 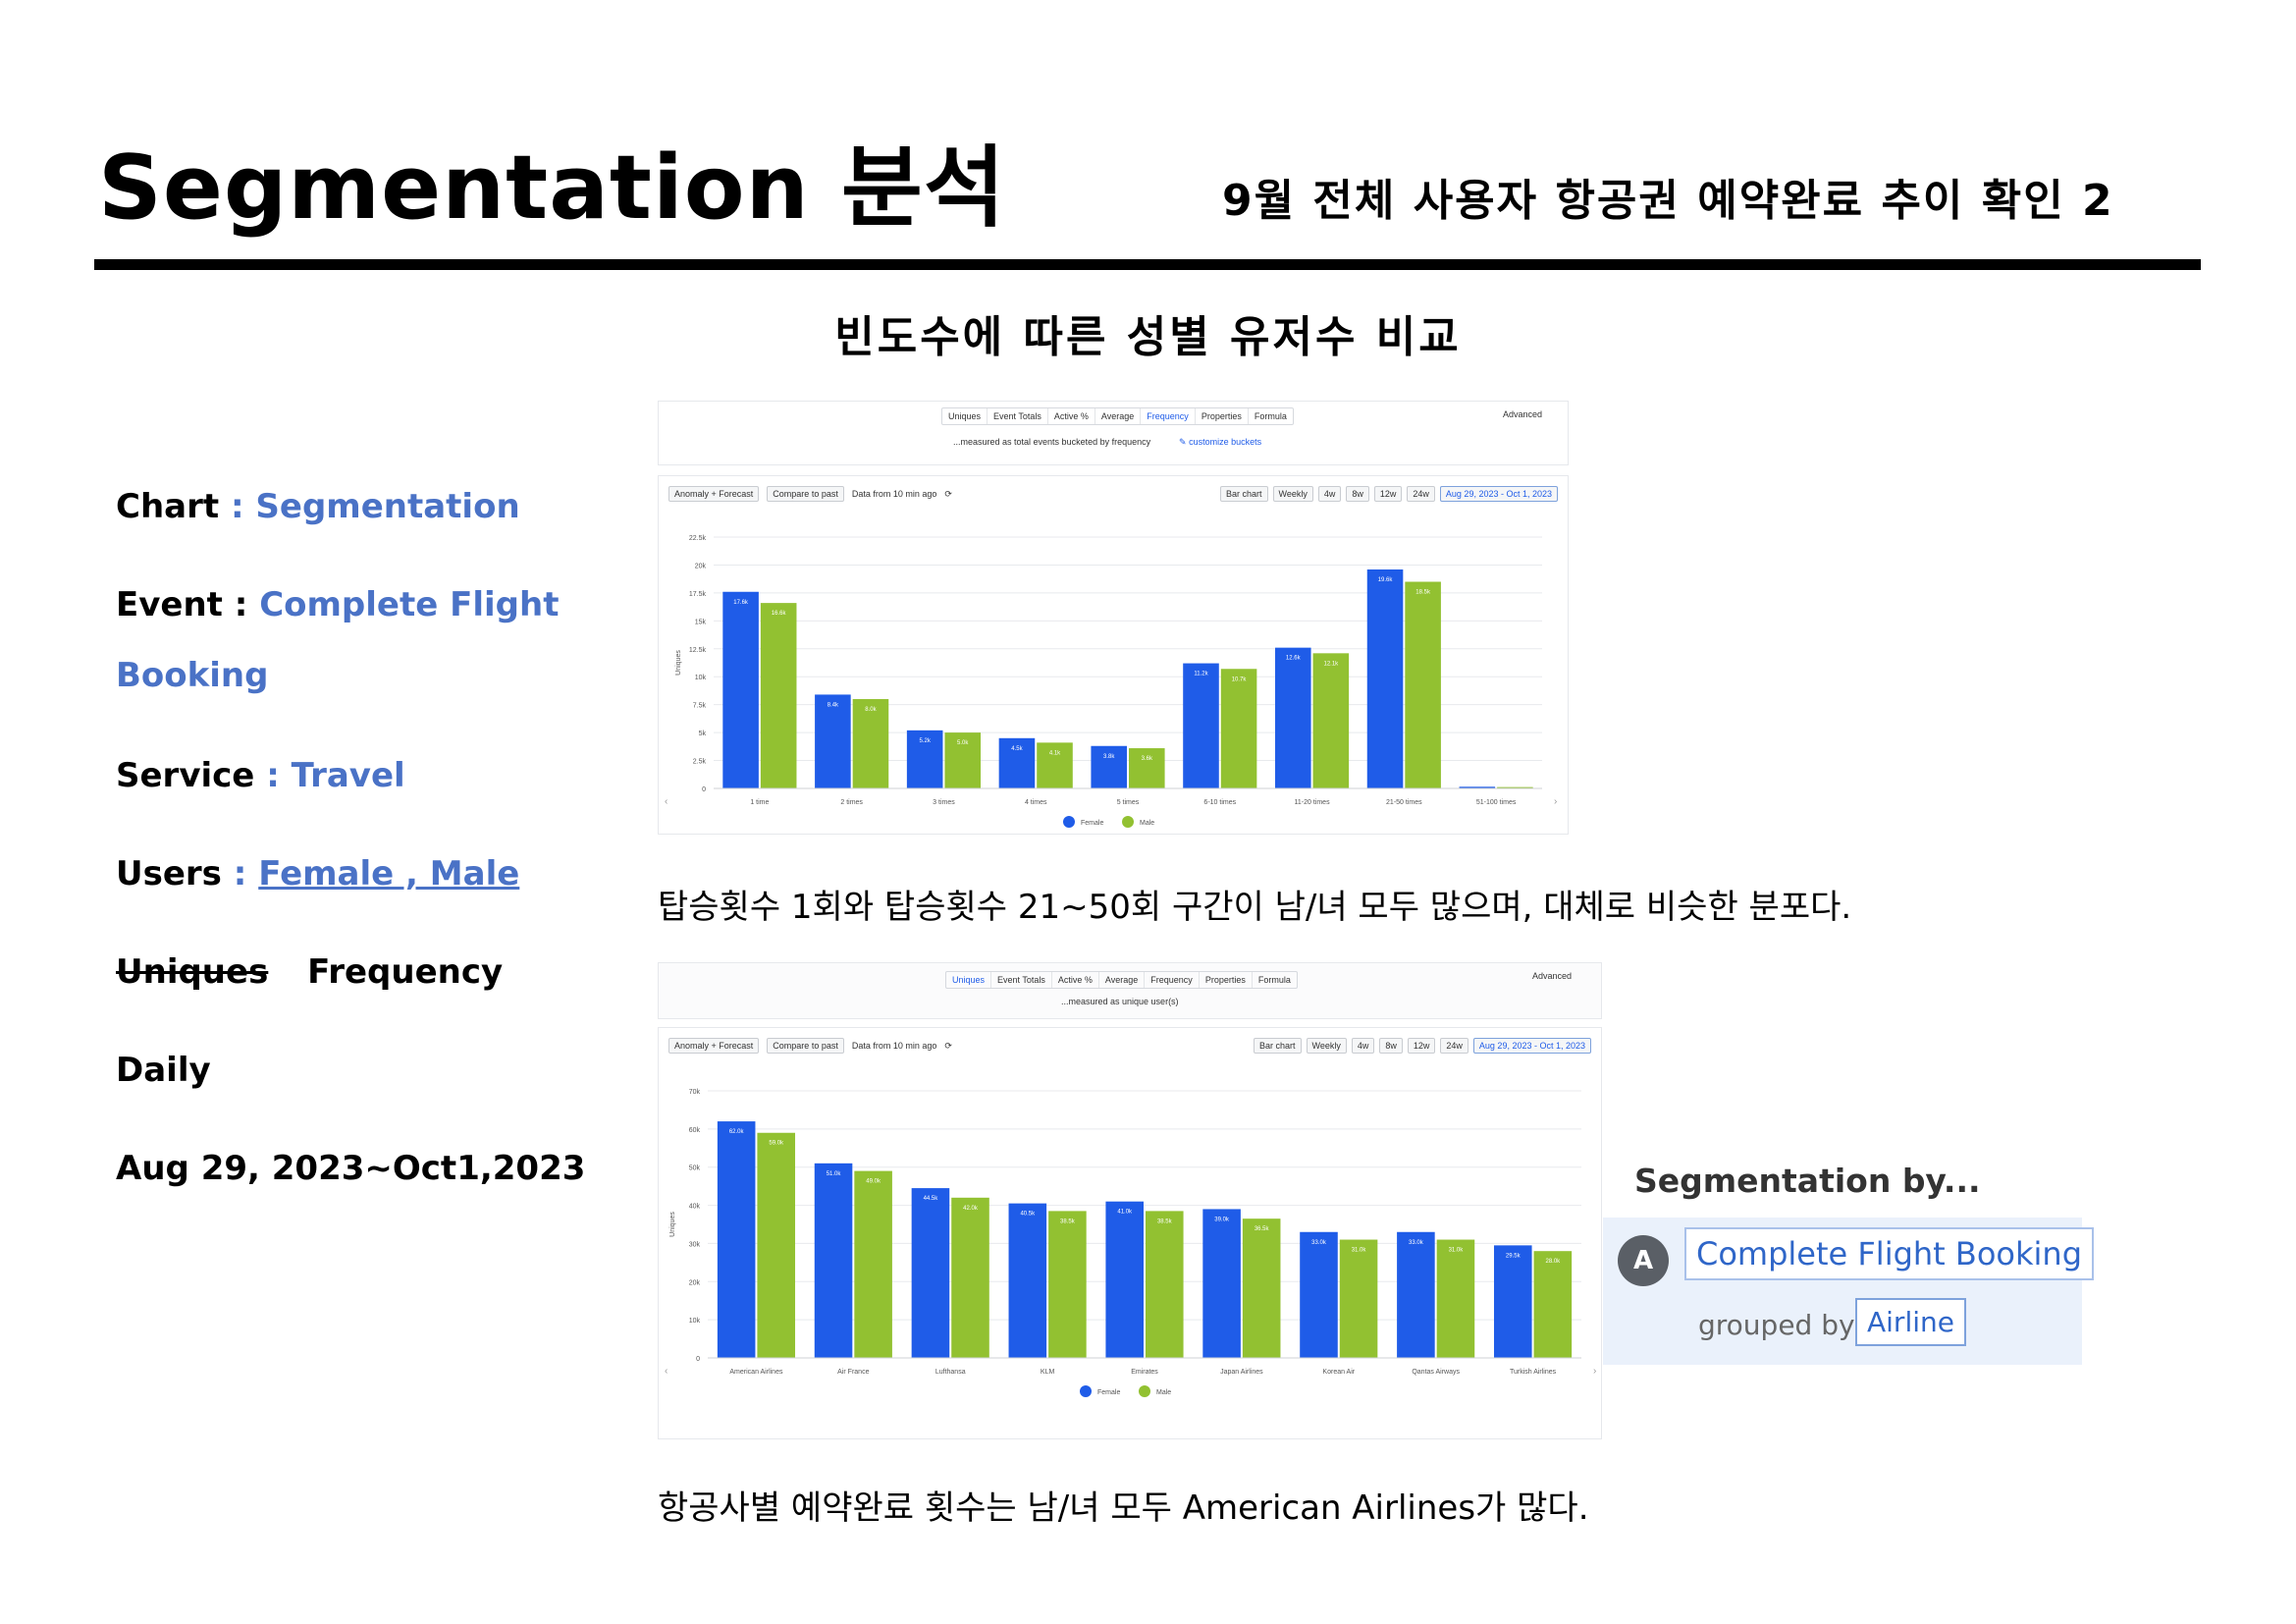 What do you see at coordinates (1294, 659) in the screenshot?
I see `bar-value-label: 12.6k` at bounding box center [1294, 659].